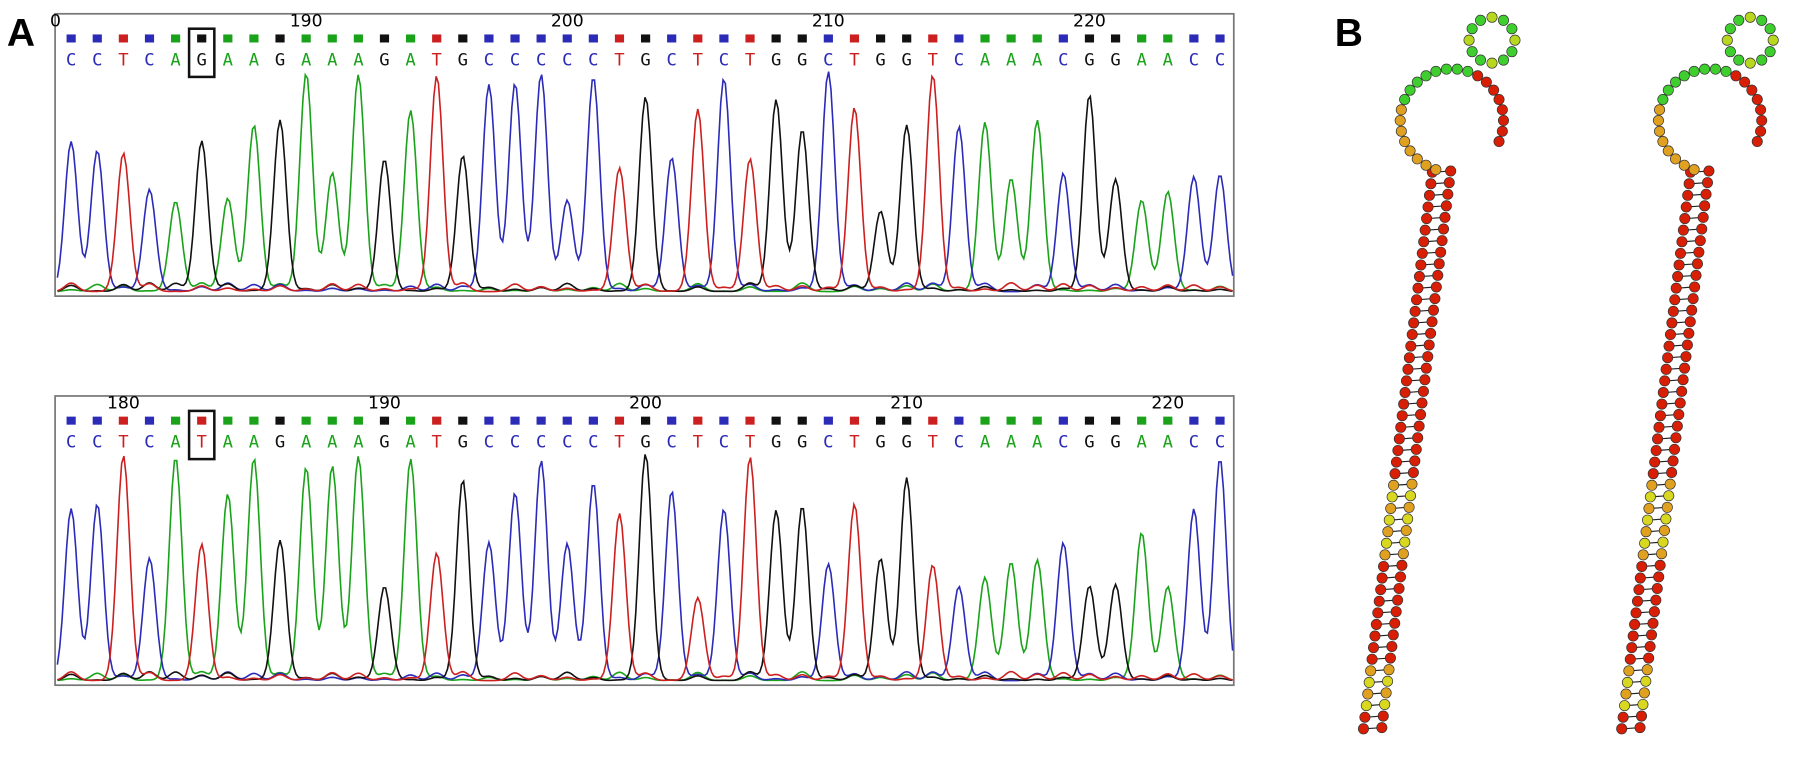 The image size is (1795, 769). Describe the element at coordinates (828, 21) in the screenshot. I see `position-label: 210` at that location.